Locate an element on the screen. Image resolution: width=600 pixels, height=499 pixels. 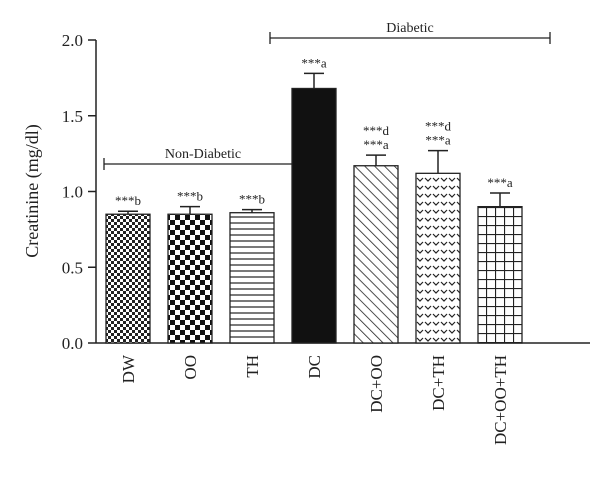
y-tick-label: 2.0 is located at coordinates (72, 40).